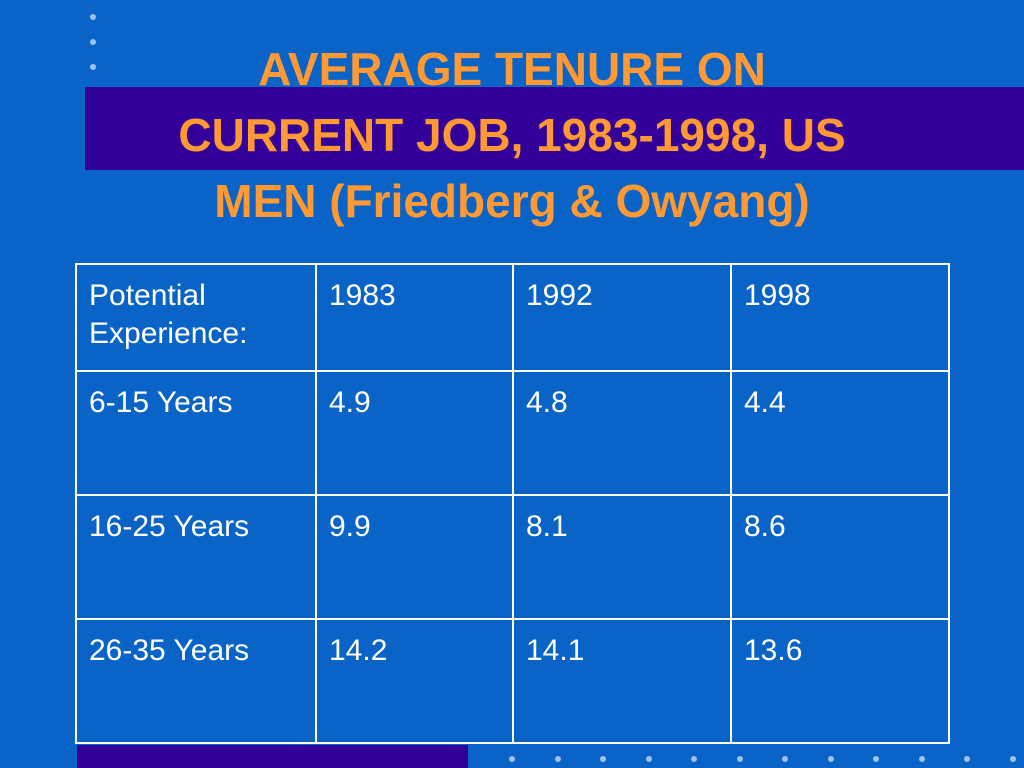 This screenshot has width=1024, height=768. Describe the element at coordinates (840, 557) in the screenshot. I see `table-cell: 8.6` at that location.